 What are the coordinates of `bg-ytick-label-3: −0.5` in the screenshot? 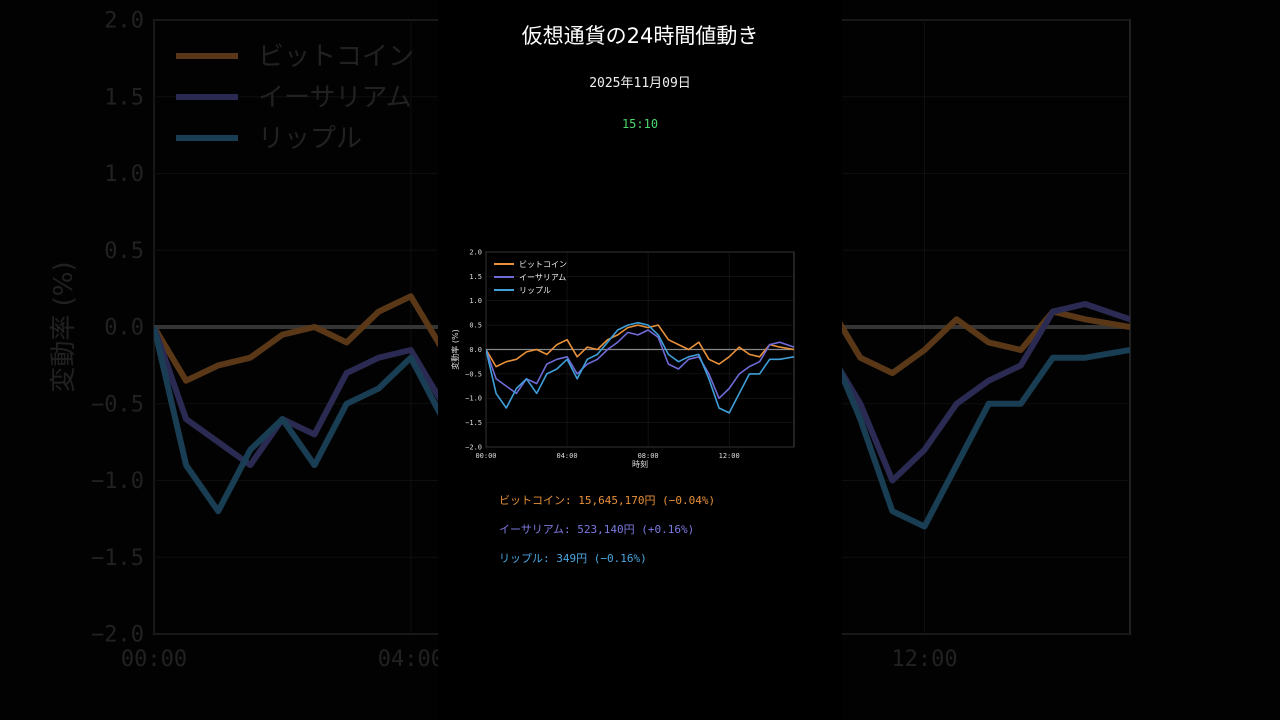 It's located at (117, 404).